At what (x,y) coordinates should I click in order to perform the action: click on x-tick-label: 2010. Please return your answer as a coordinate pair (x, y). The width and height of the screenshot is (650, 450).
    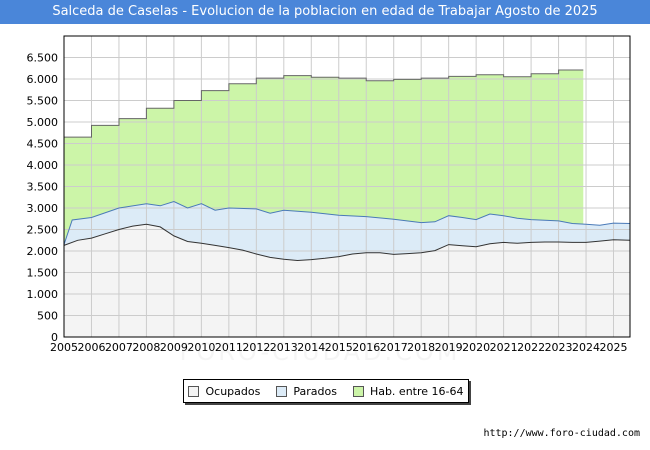
    Looking at the image, I should click on (201, 347).